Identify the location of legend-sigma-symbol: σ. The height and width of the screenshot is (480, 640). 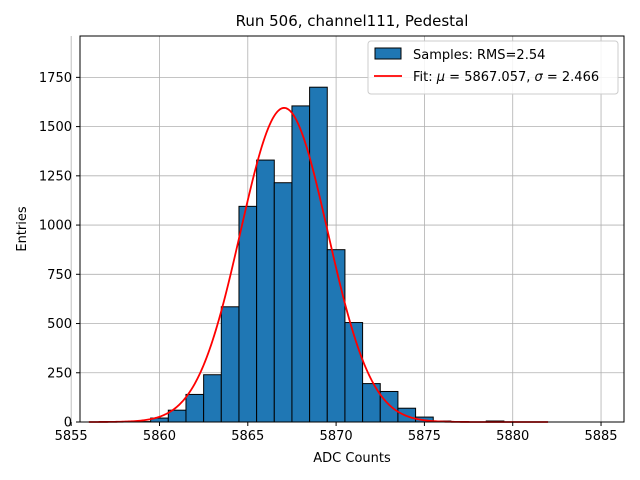
(539, 77).